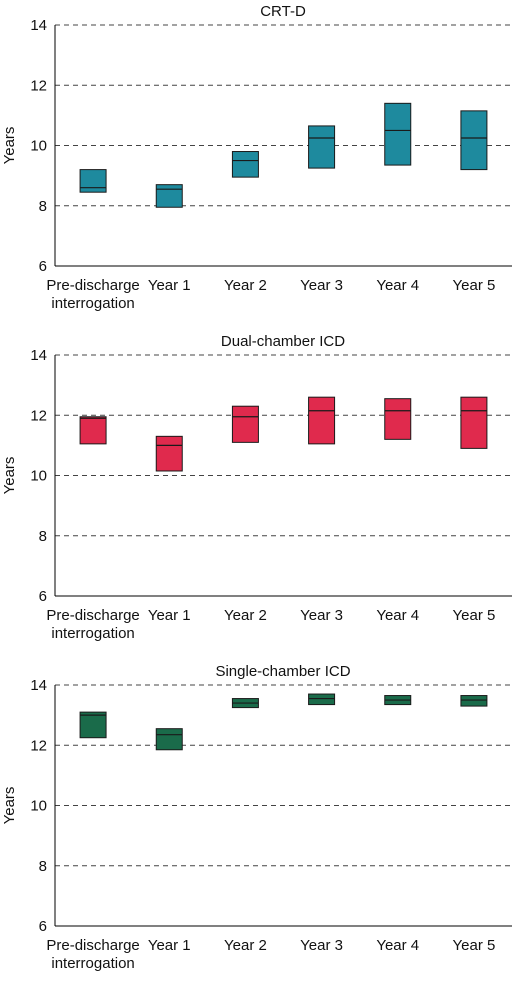  I want to click on chart-title: Dual-chamber ICD, so click(283, 341).